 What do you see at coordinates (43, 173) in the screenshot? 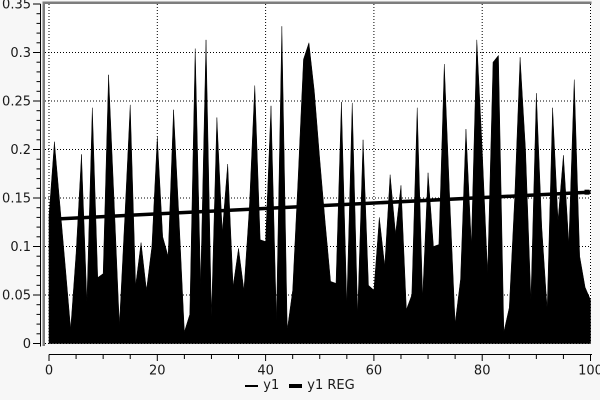
I see `plot-frame-left` at bounding box center [43, 173].